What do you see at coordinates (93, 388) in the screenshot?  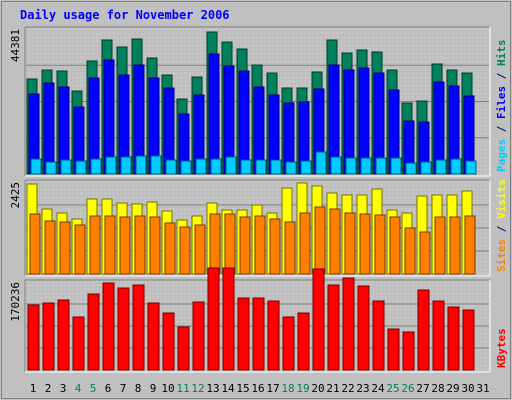 I see `x-tick-label: 5` at bounding box center [93, 388].